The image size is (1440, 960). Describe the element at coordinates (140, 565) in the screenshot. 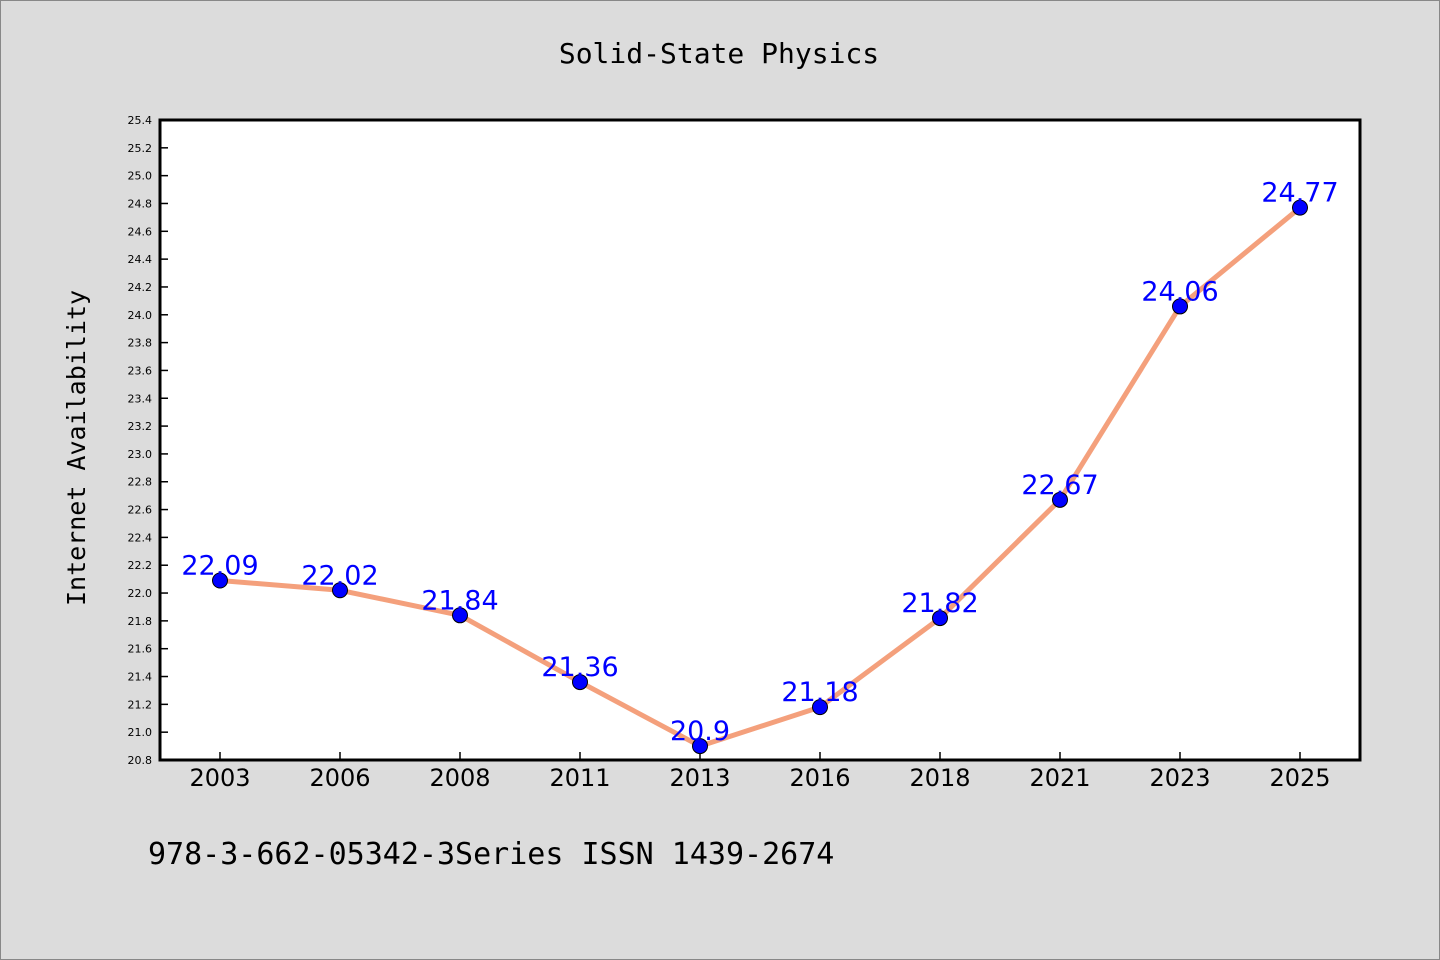

I see `y-tick-label: 22.2` at that location.